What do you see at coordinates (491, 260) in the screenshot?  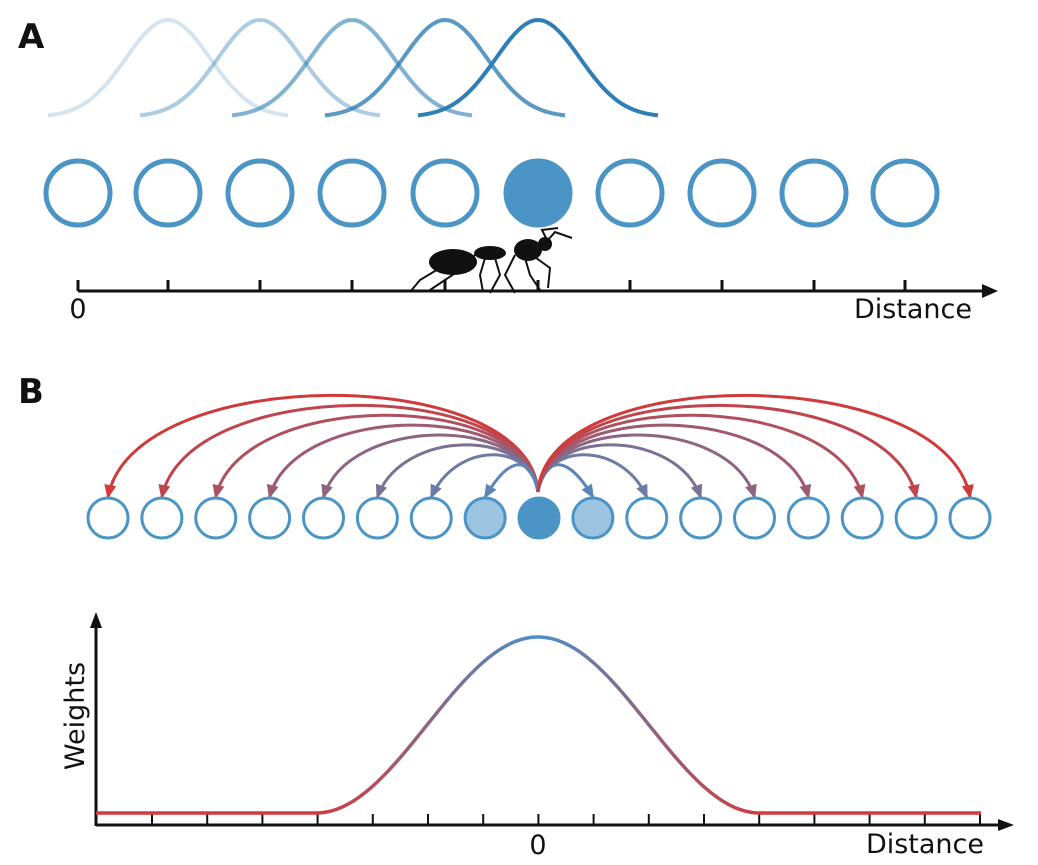 I see `ant` at bounding box center [491, 260].